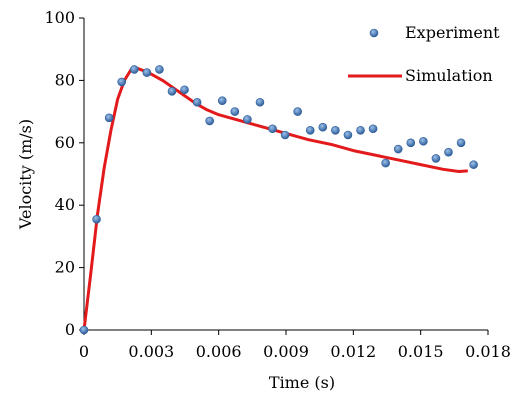 Image resolution: width=524 pixels, height=403 pixels. I want to click on y-tick-label: 0, so click(70, 329).